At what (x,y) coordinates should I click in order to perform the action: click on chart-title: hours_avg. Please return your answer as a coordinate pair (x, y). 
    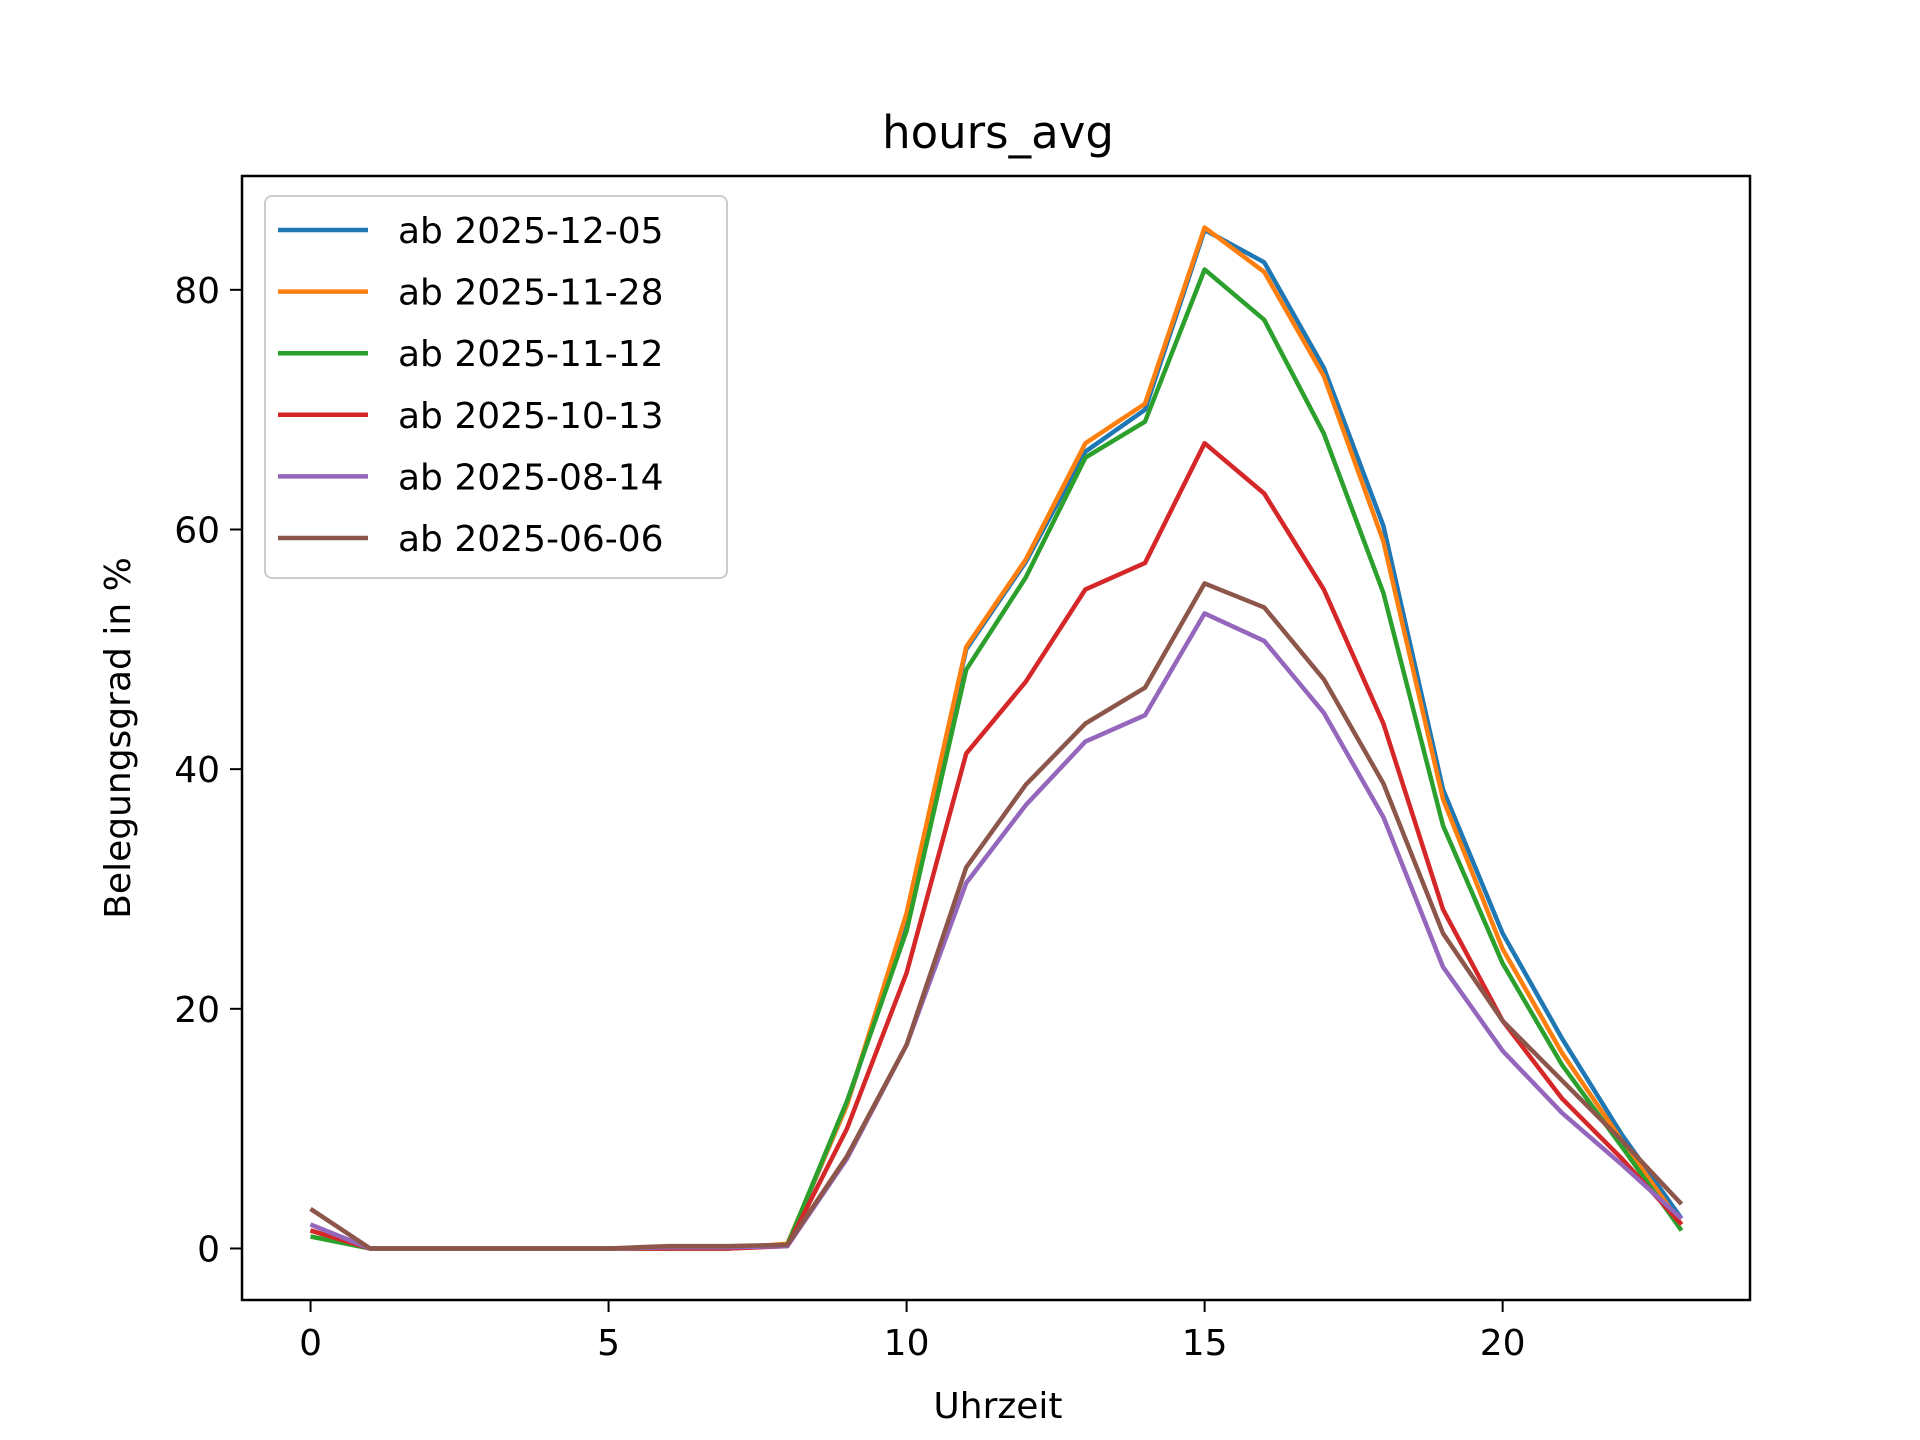
    Looking at the image, I should click on (998, 132).